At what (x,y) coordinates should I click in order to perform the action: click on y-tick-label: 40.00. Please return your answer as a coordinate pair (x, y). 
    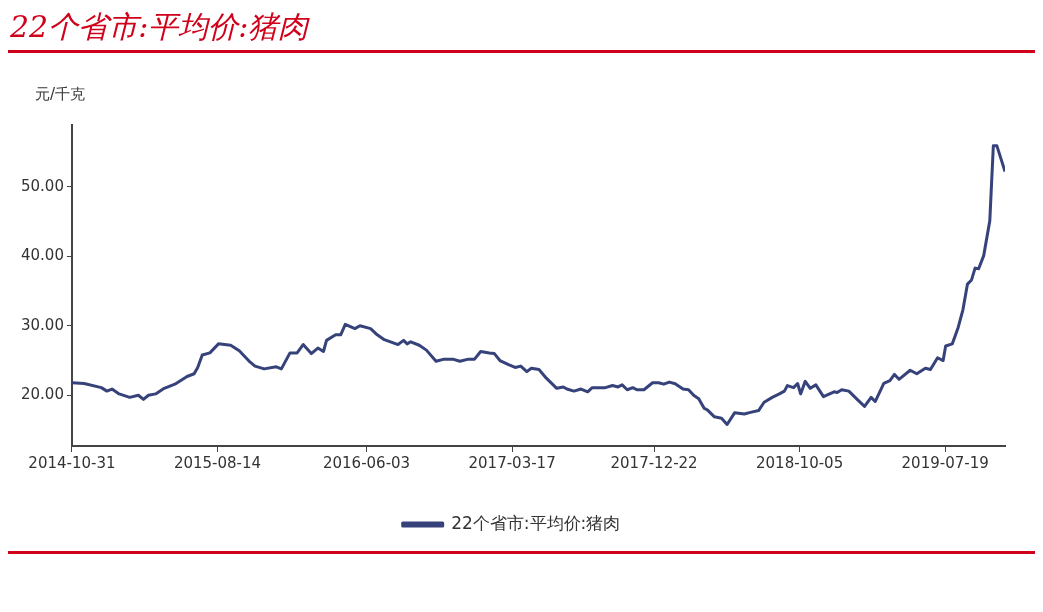
    Looking at the image, I should click on (42, 255).